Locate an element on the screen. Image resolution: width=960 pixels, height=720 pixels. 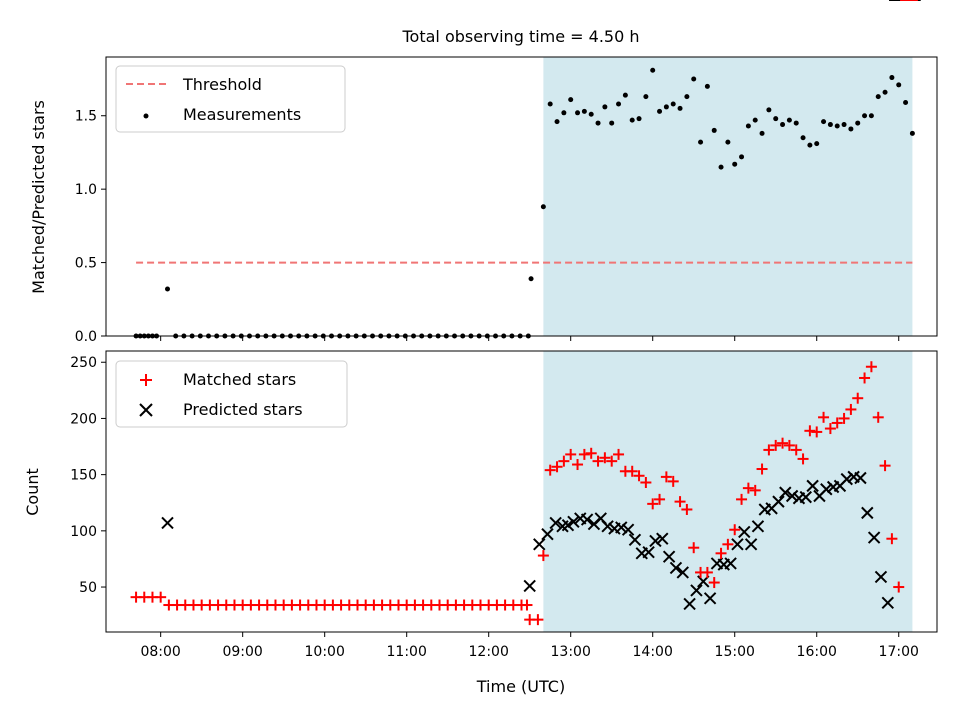
y-tick-label: 100 is located at coordinates (83, 532).